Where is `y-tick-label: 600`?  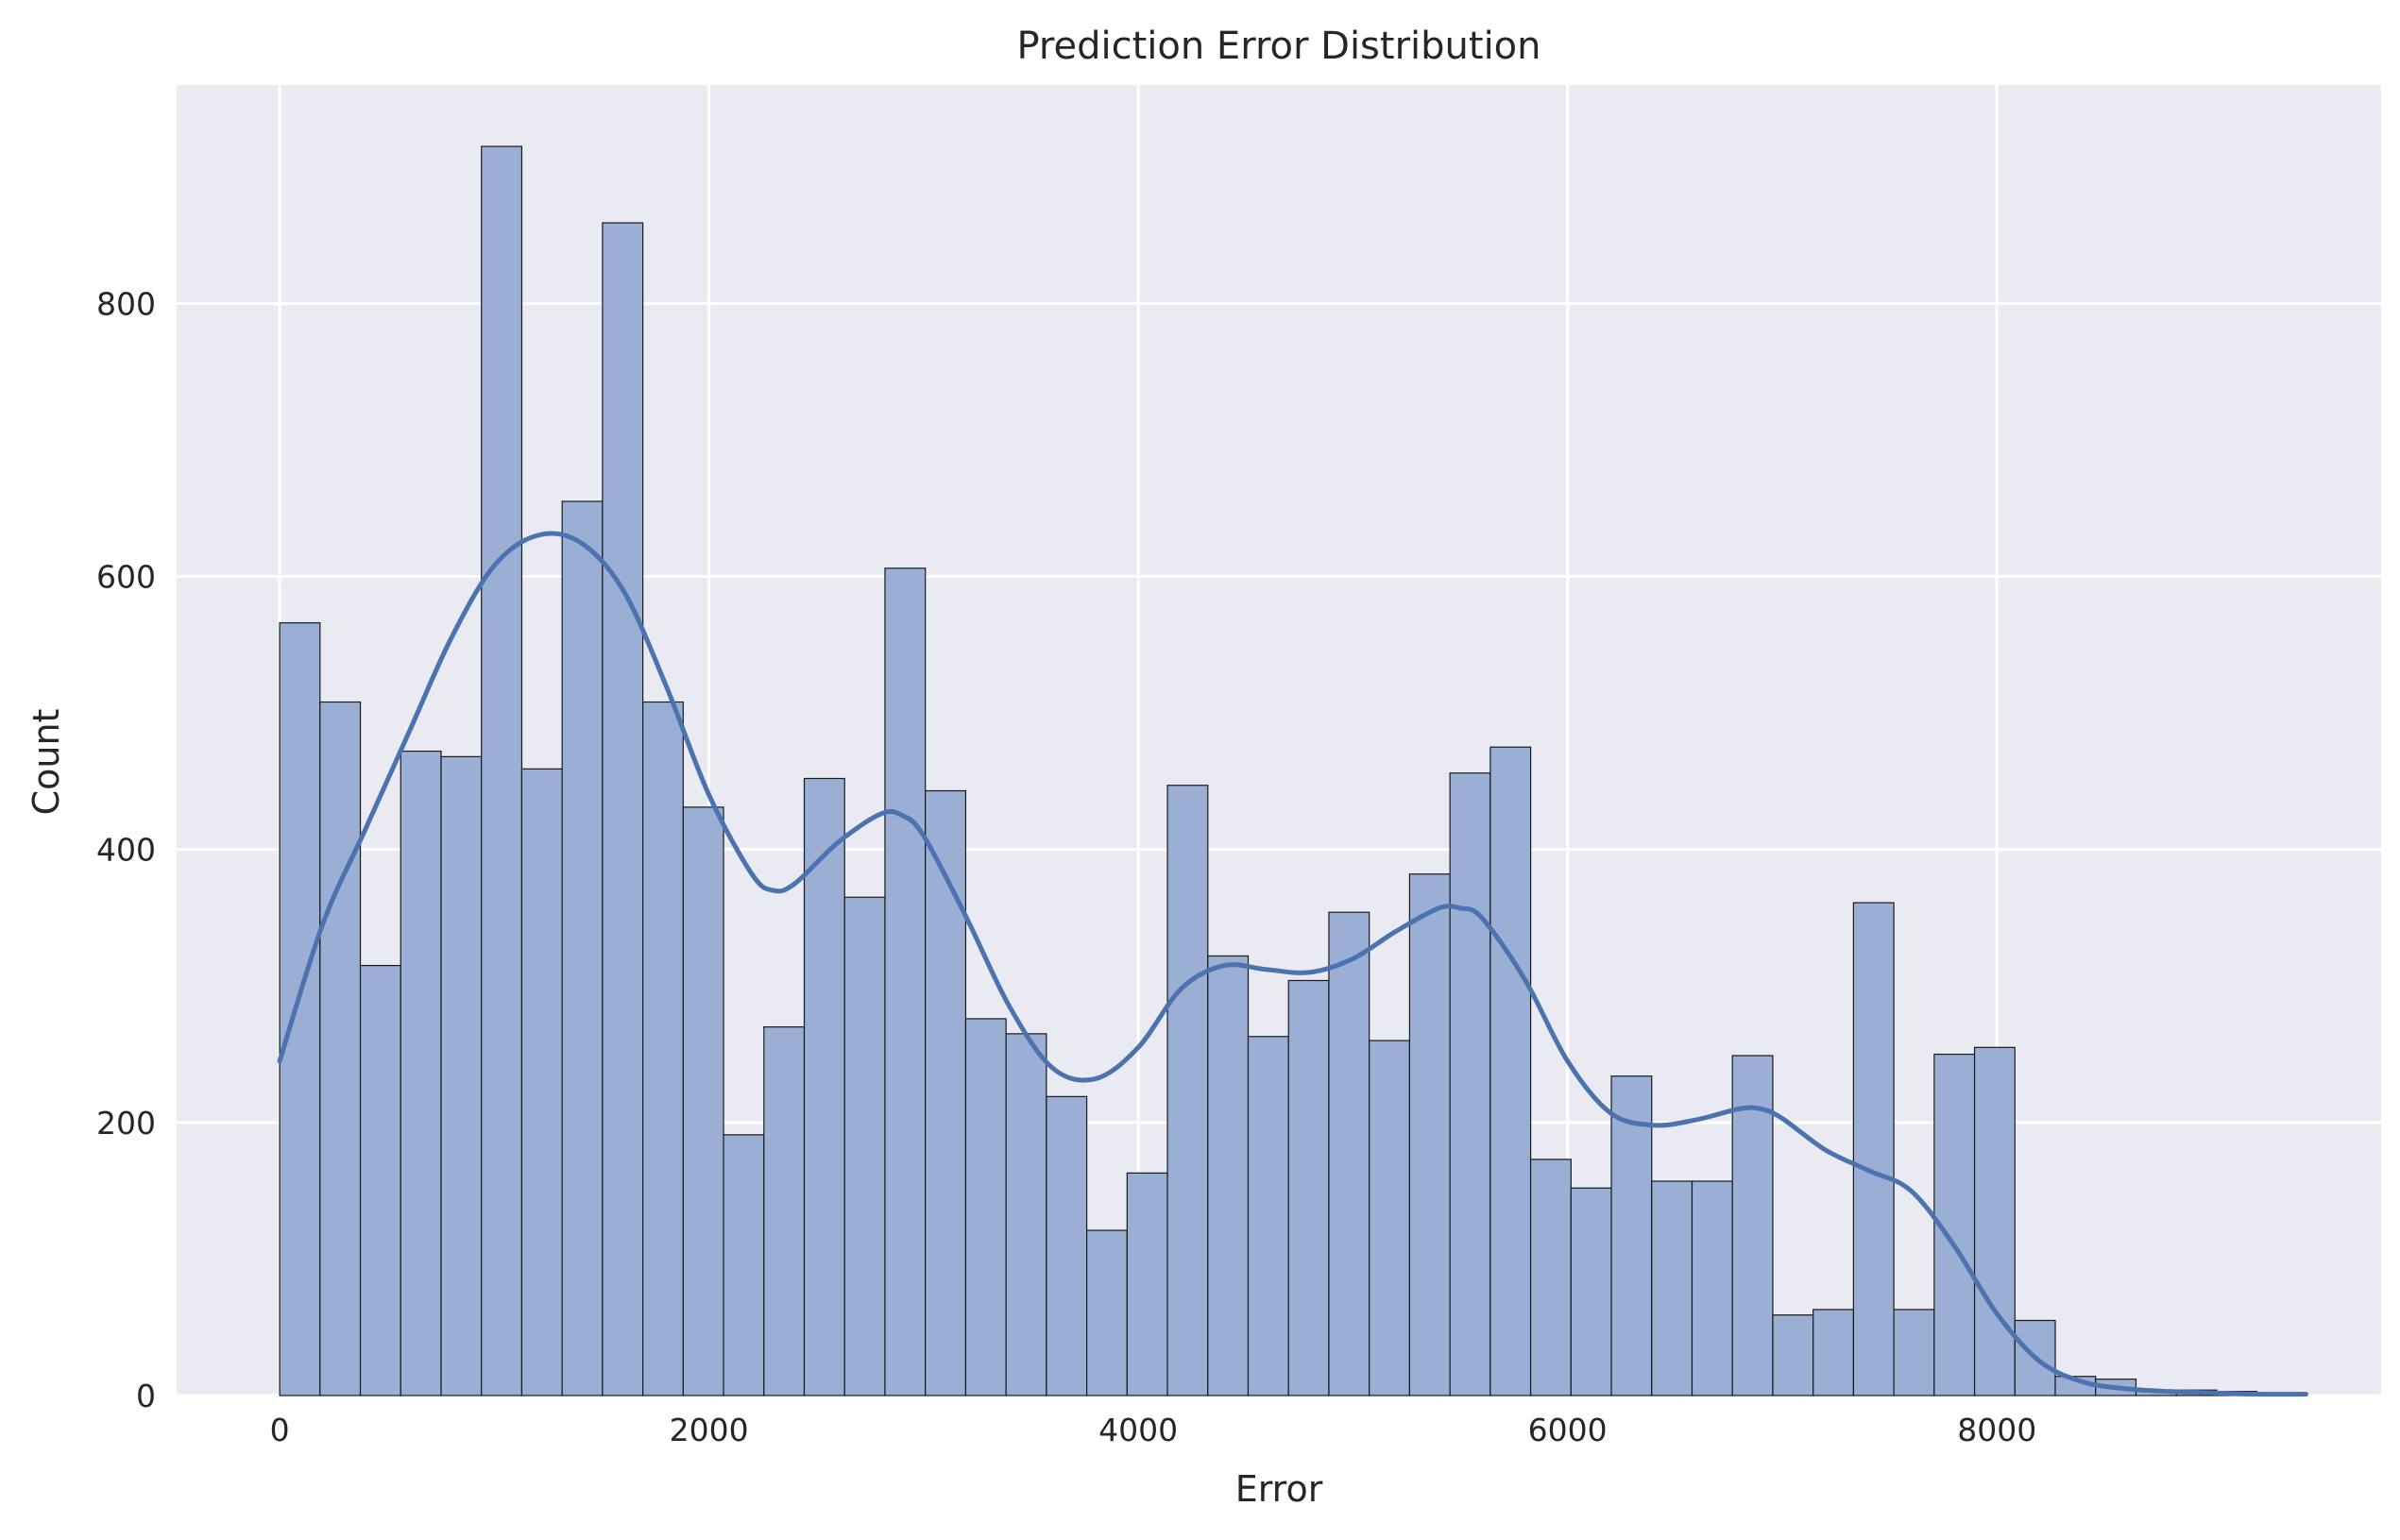
y-tick-label: 600 is located at coordinates (126, 577).